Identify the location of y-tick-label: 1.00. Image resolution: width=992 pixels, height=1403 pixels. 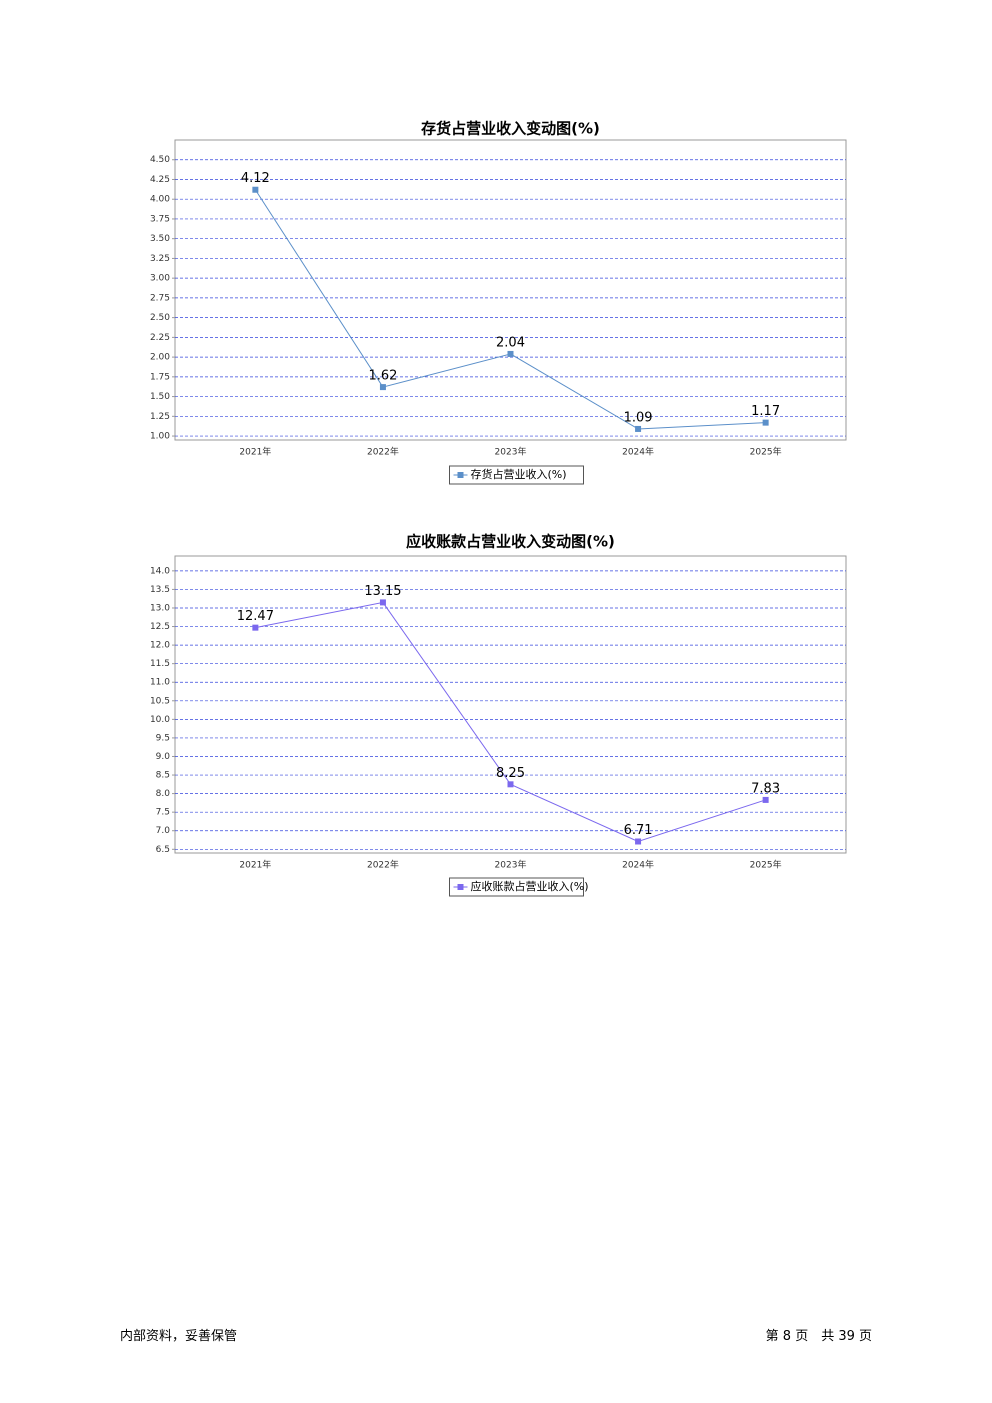
(160, 437).